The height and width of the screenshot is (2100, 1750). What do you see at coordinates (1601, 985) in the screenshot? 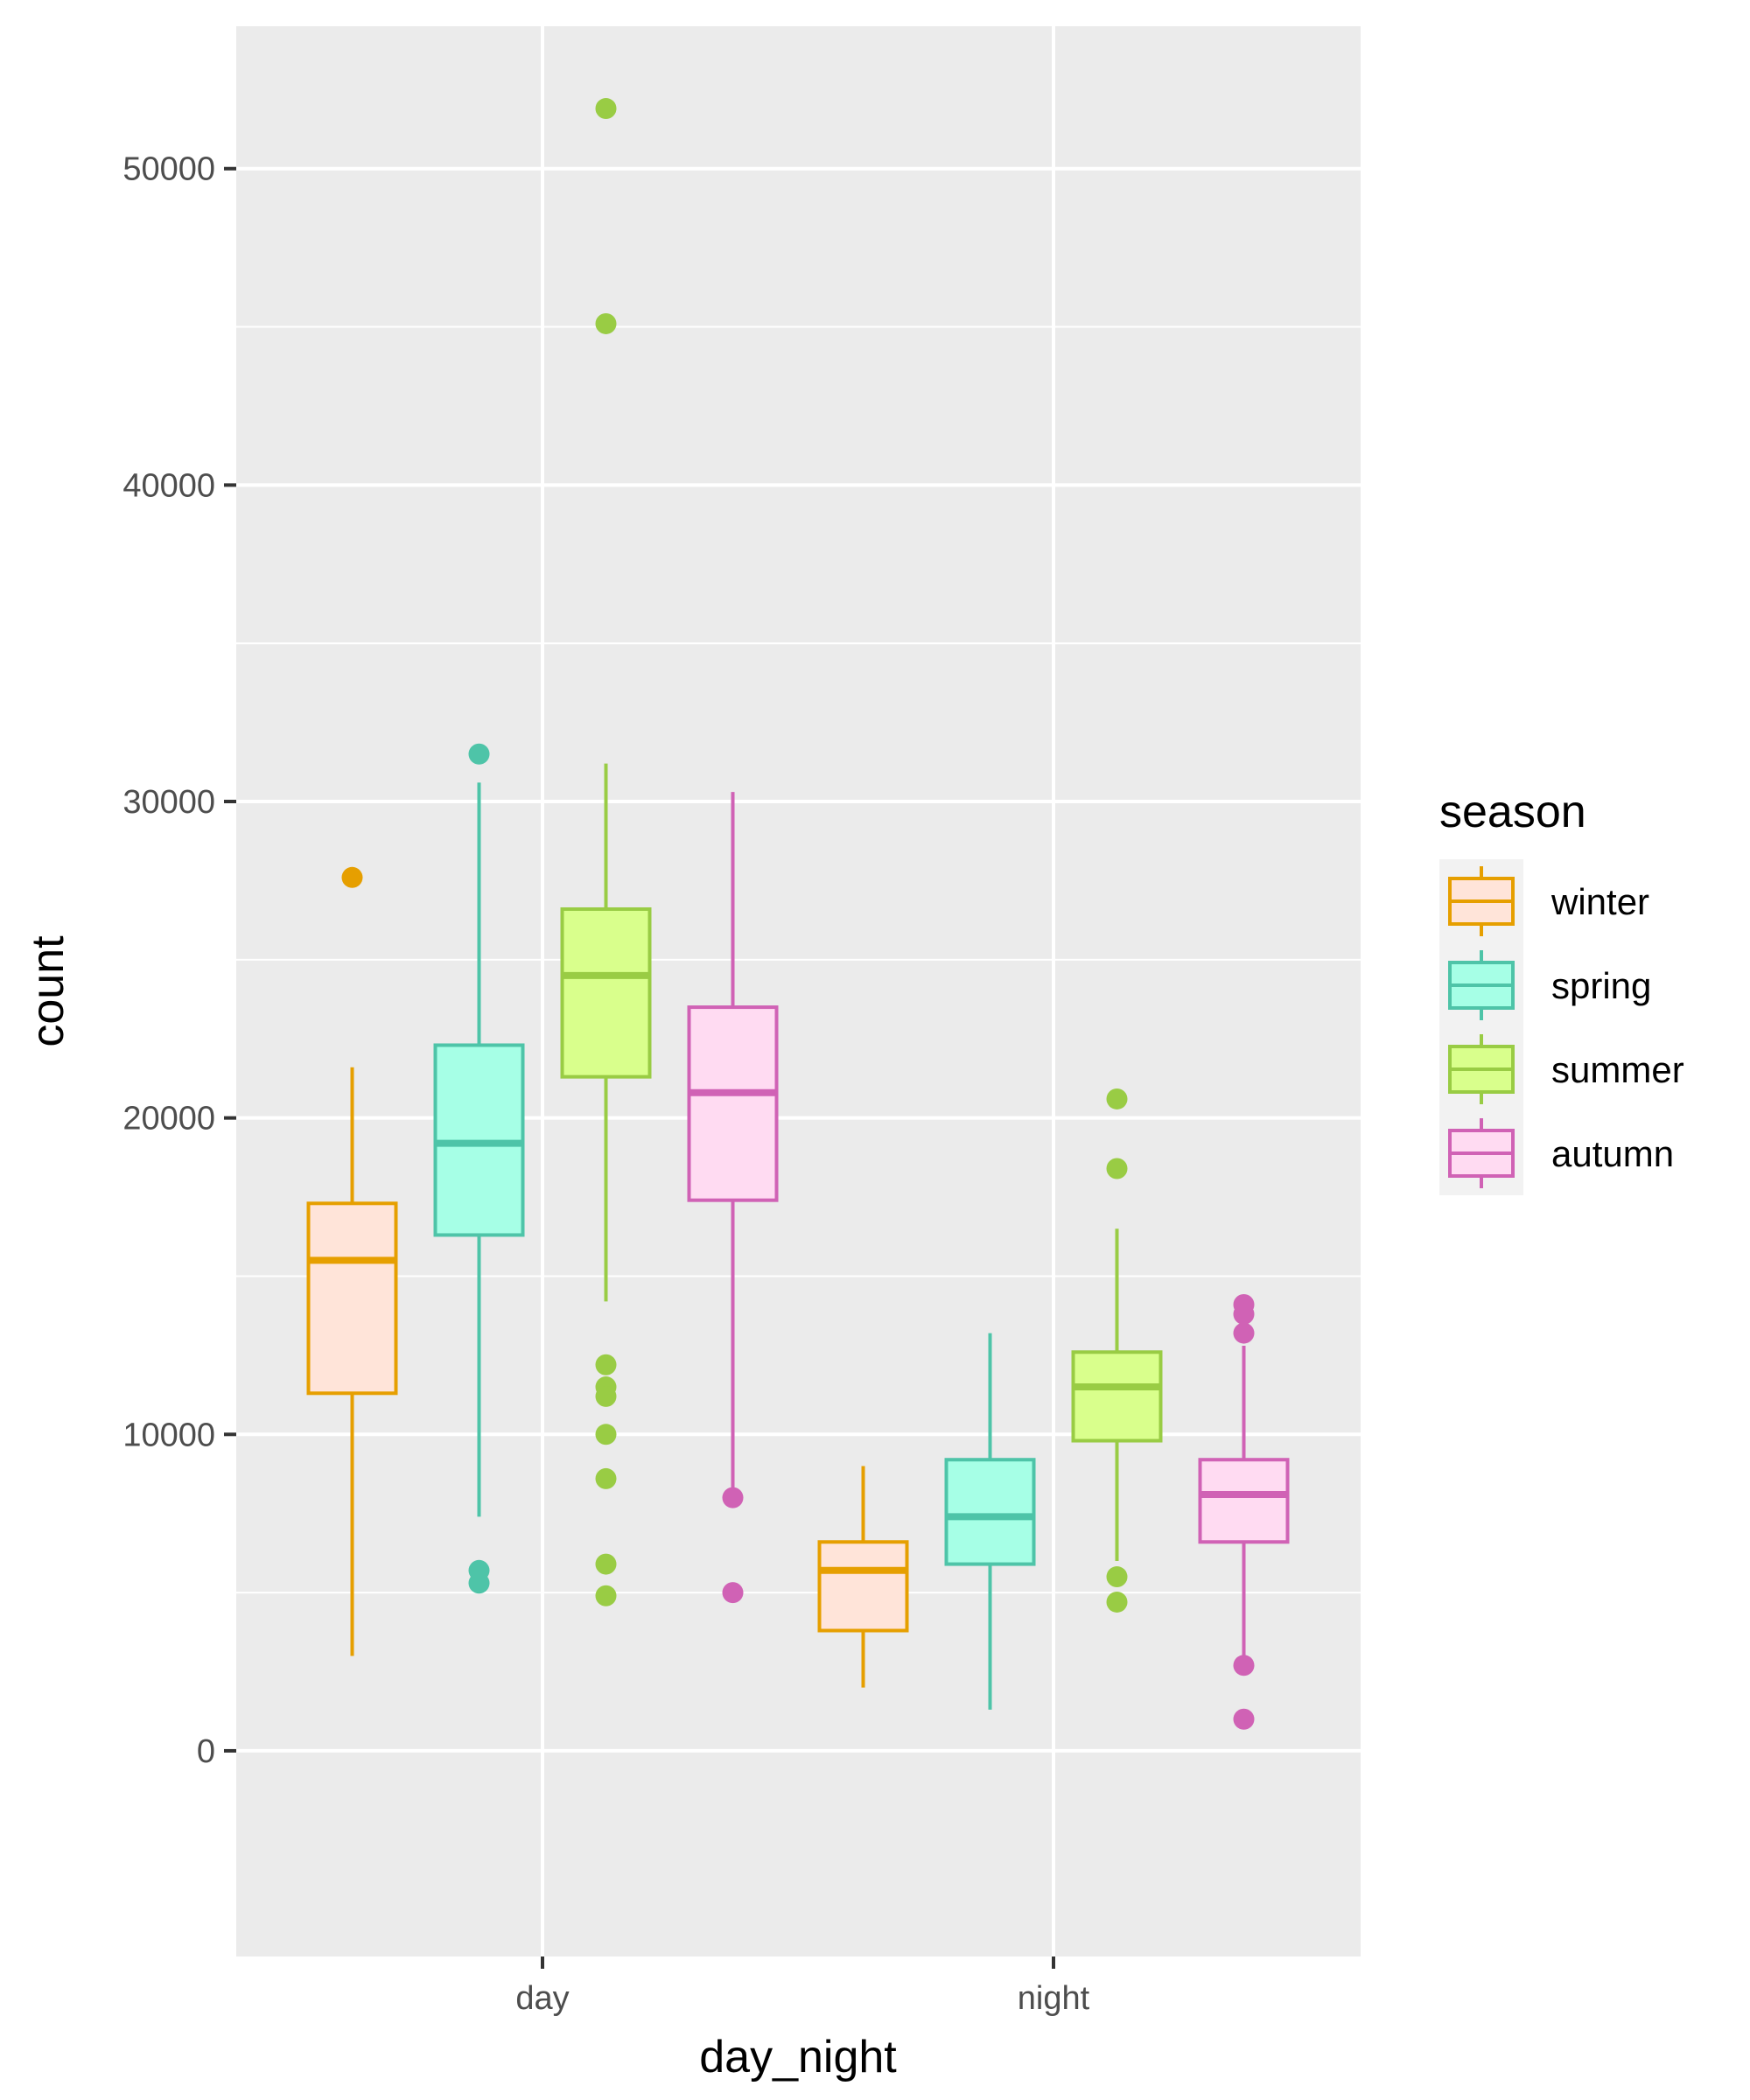
I see `legend-label: spring` at bounding box center [1601, 985].